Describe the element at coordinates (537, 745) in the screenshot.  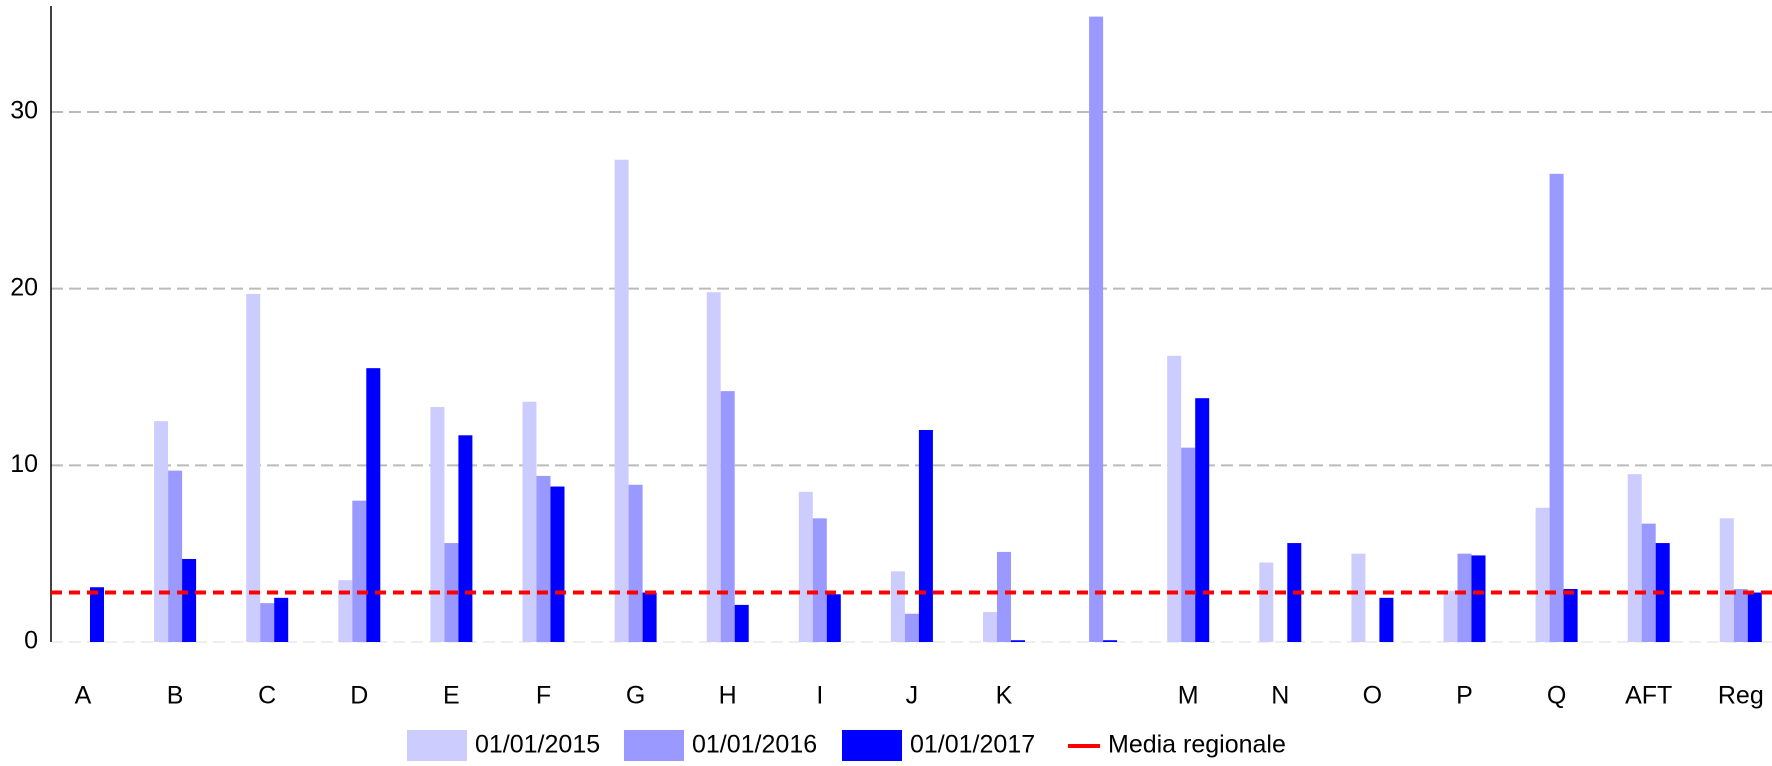
I see `legend-label: 01/01/2015` at that location.